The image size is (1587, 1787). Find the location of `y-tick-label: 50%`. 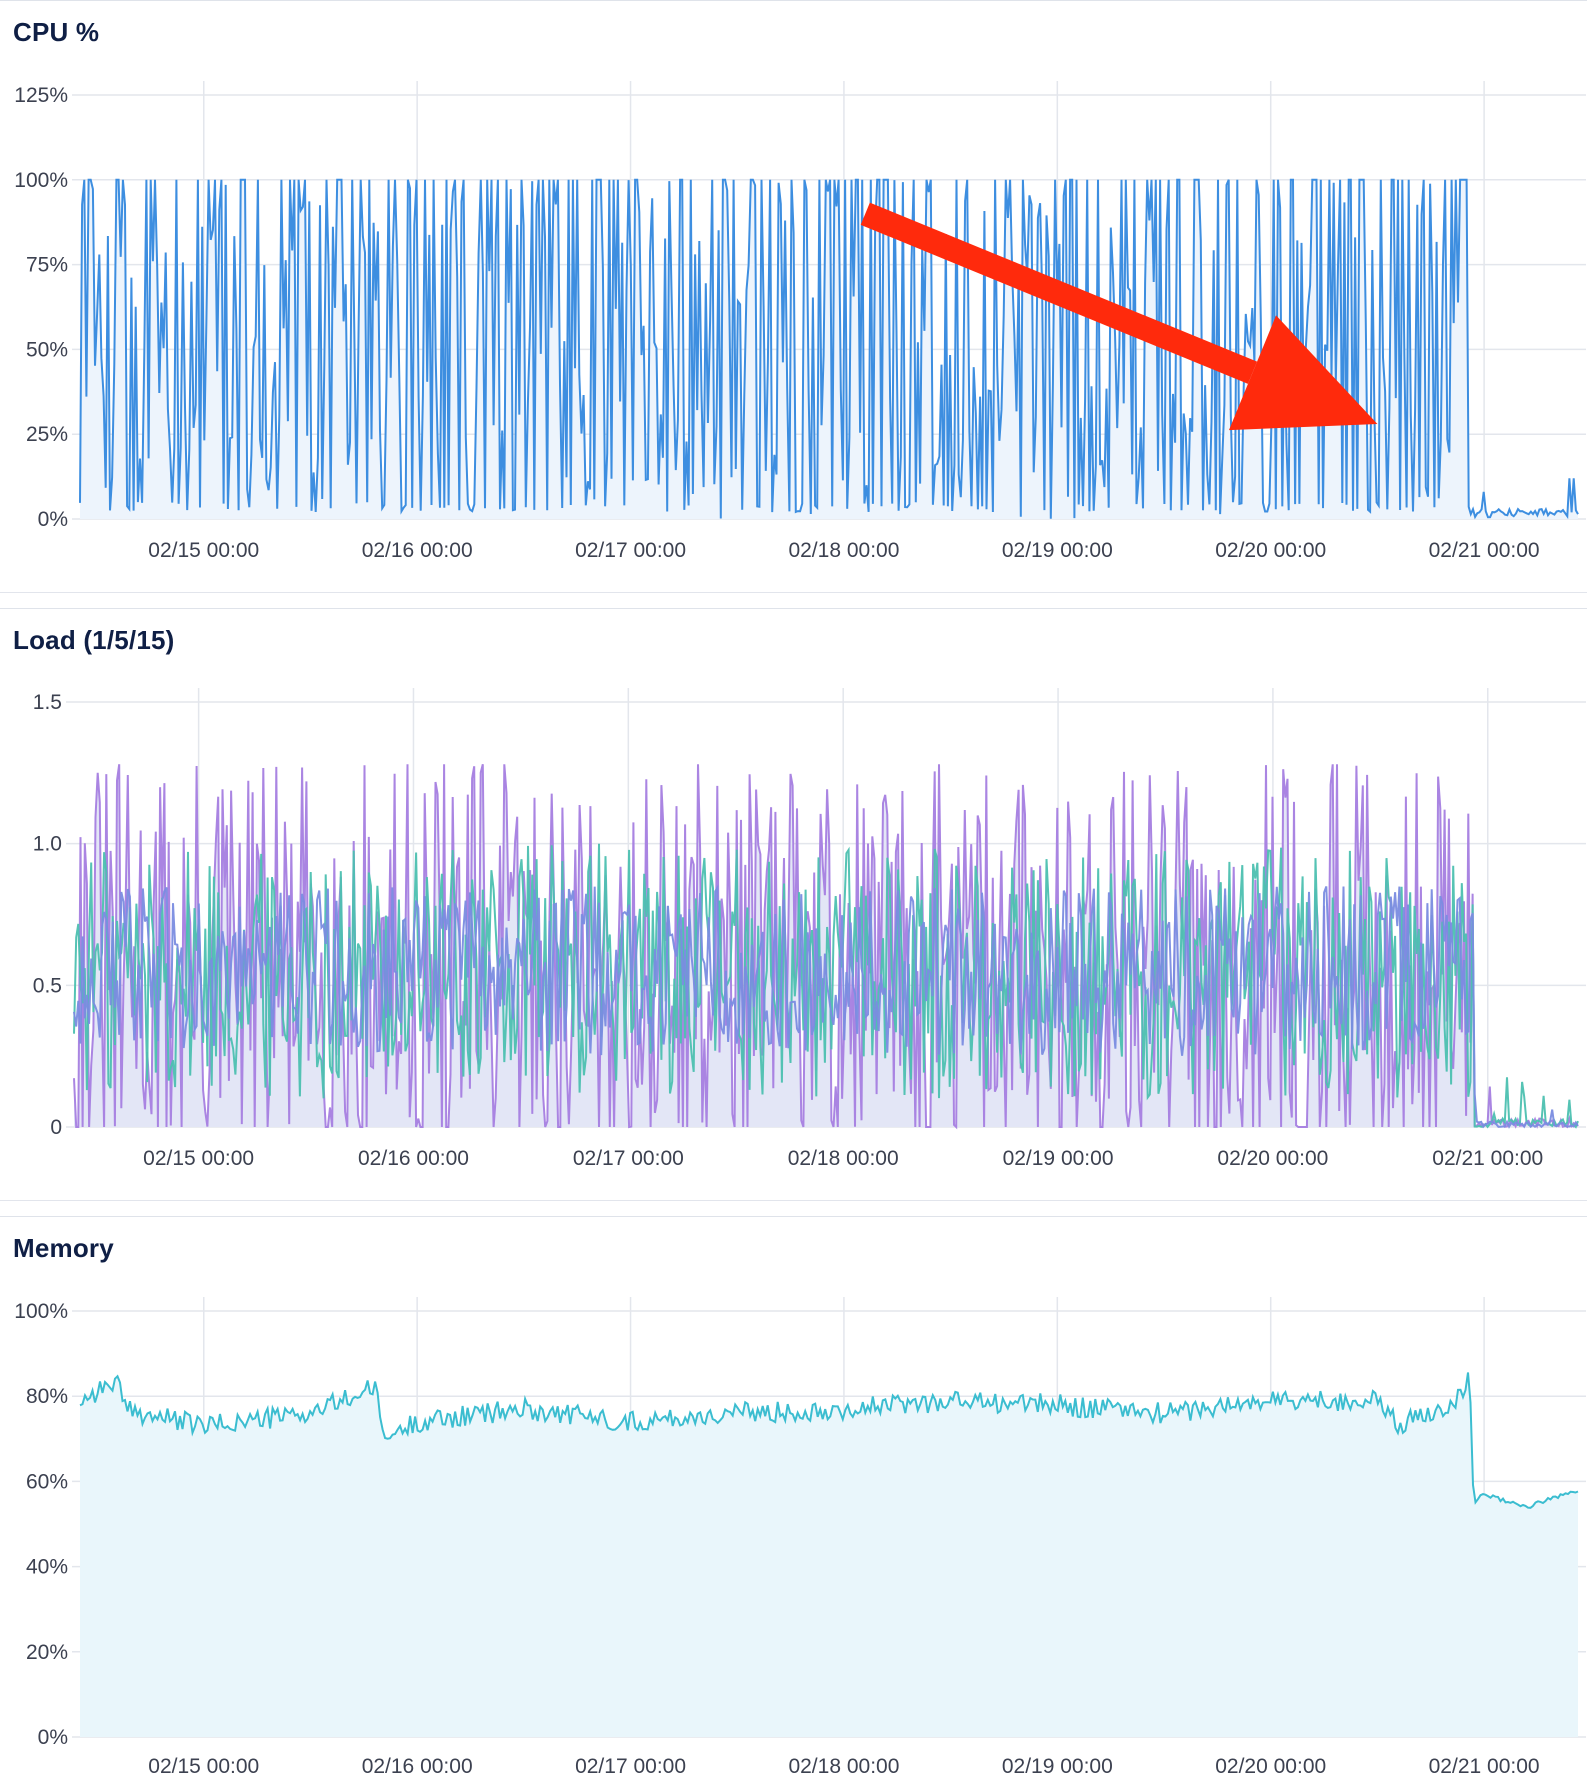

y-tick-label: 50% is located at coordinates (47, 349).